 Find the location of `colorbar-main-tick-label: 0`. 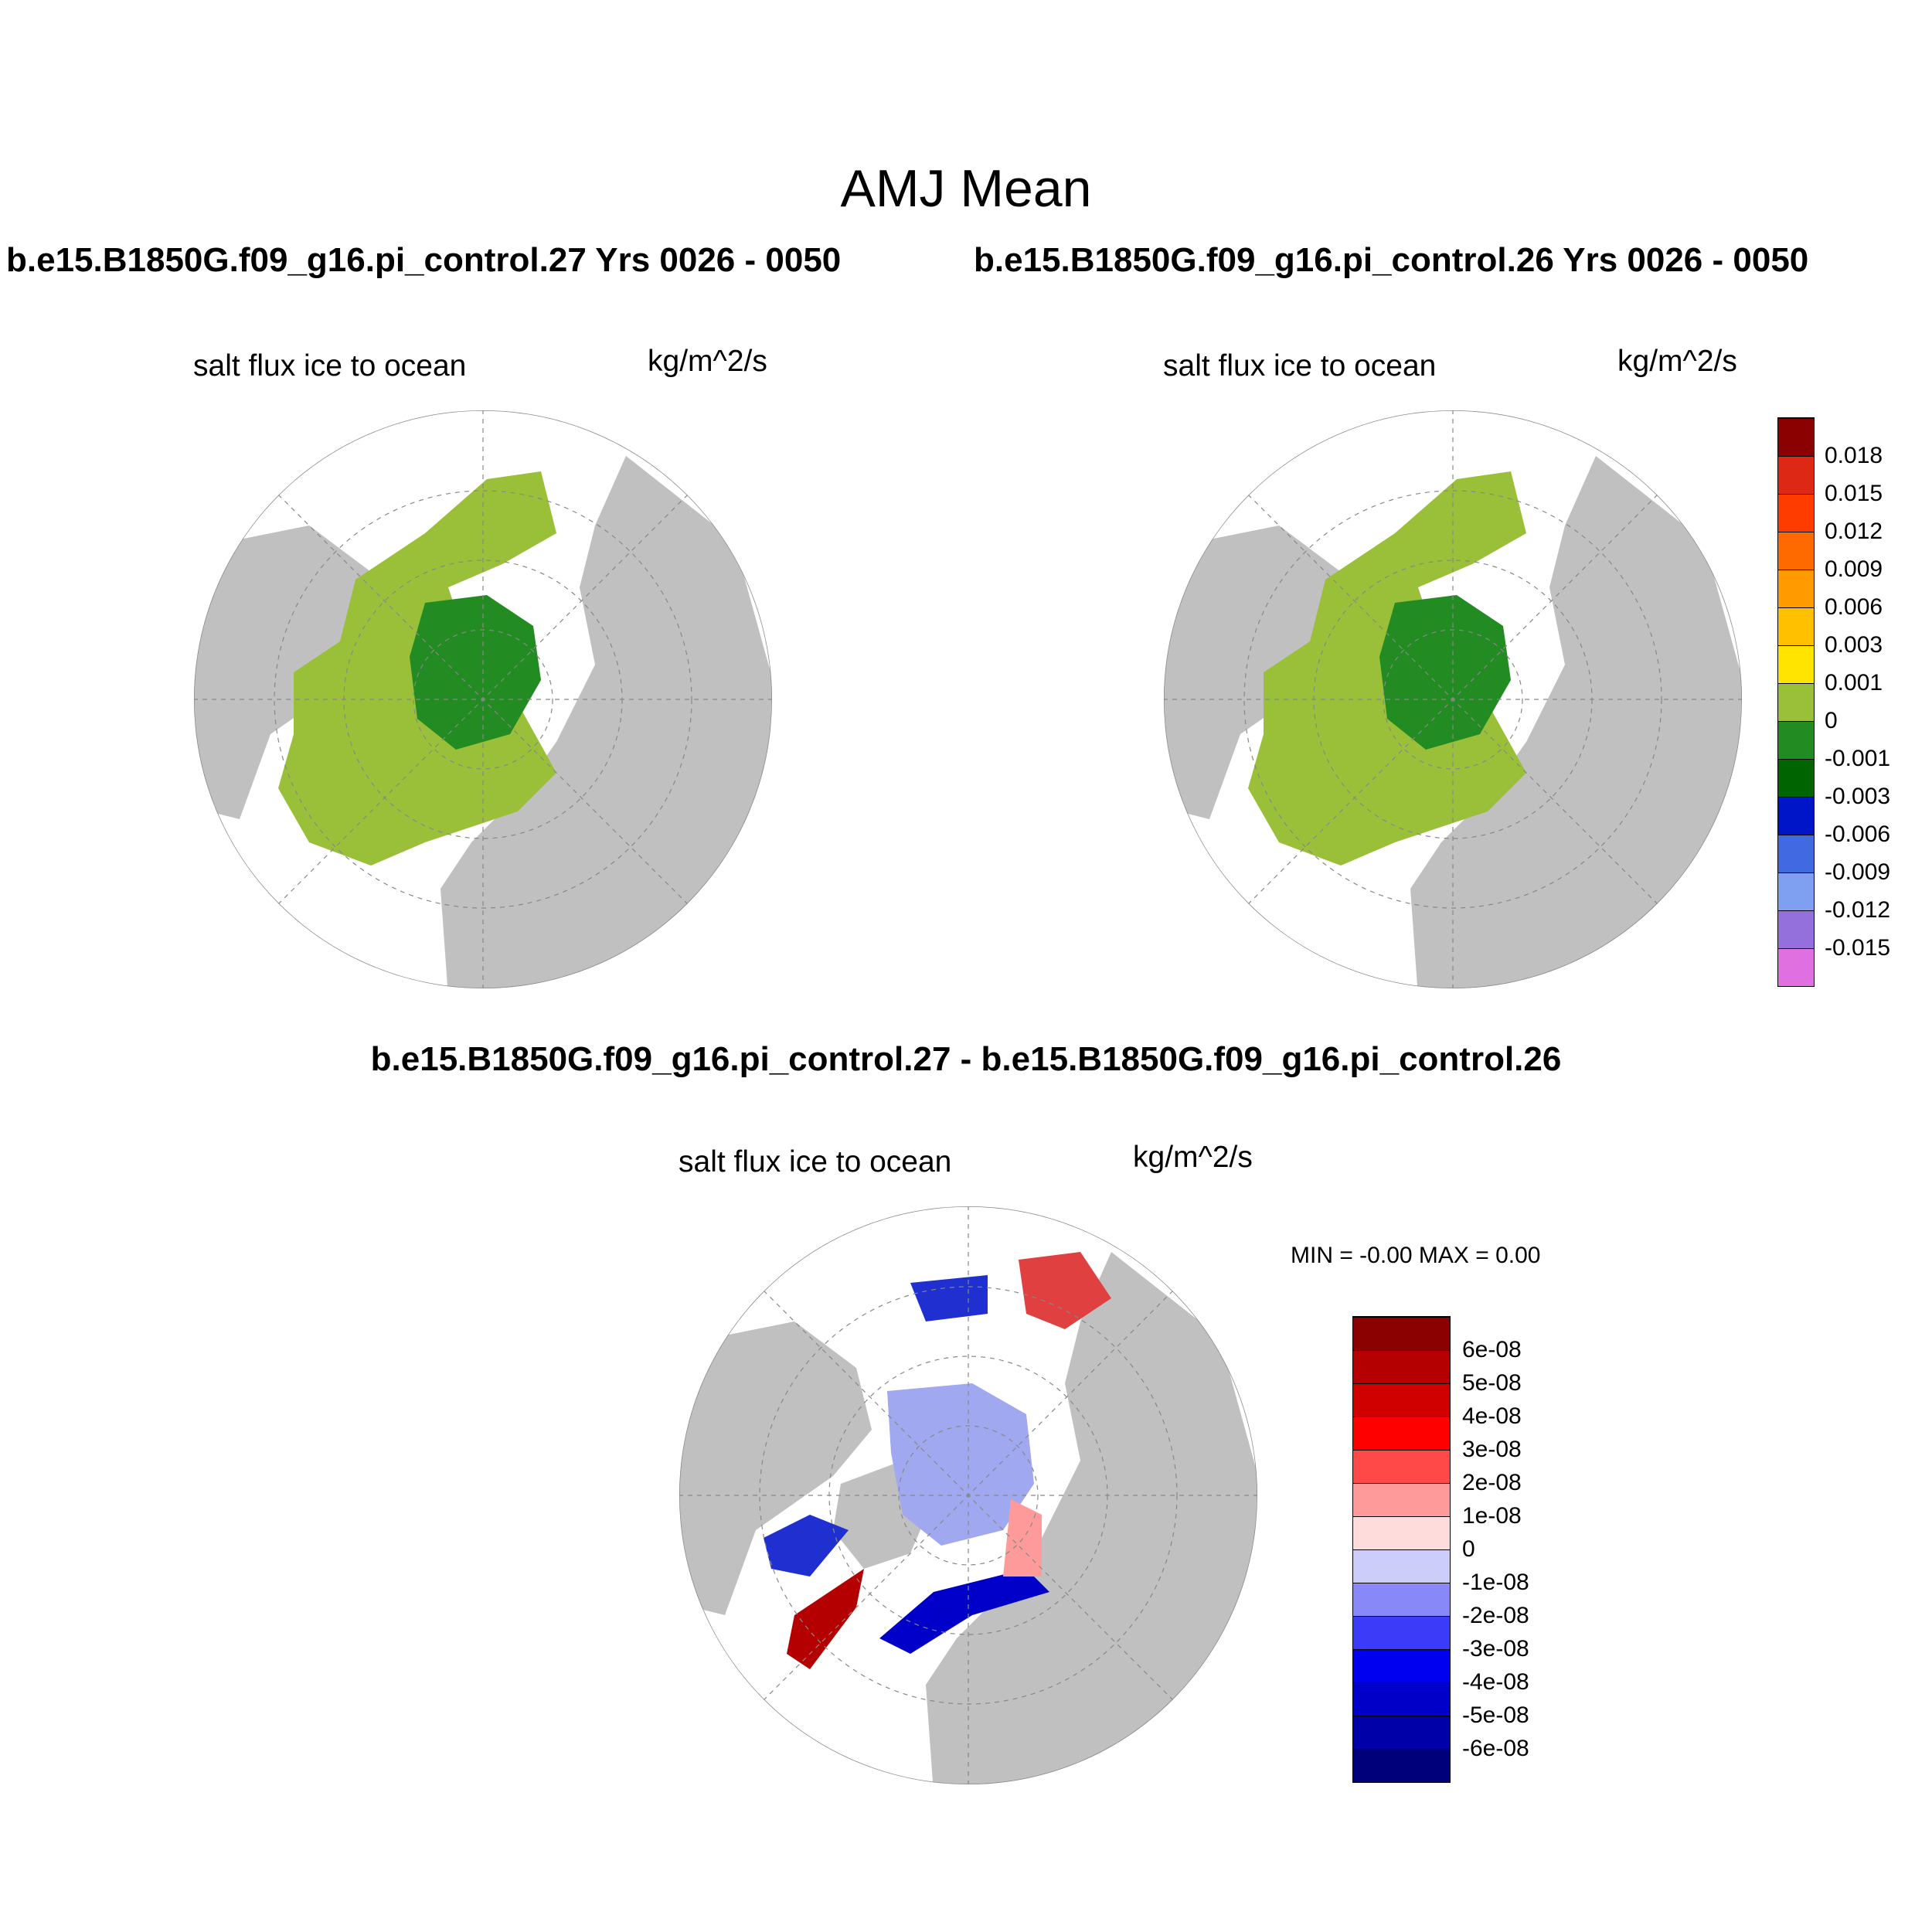

colorbar-main-tick-label: 0 is located at coordinates (1831, 720).